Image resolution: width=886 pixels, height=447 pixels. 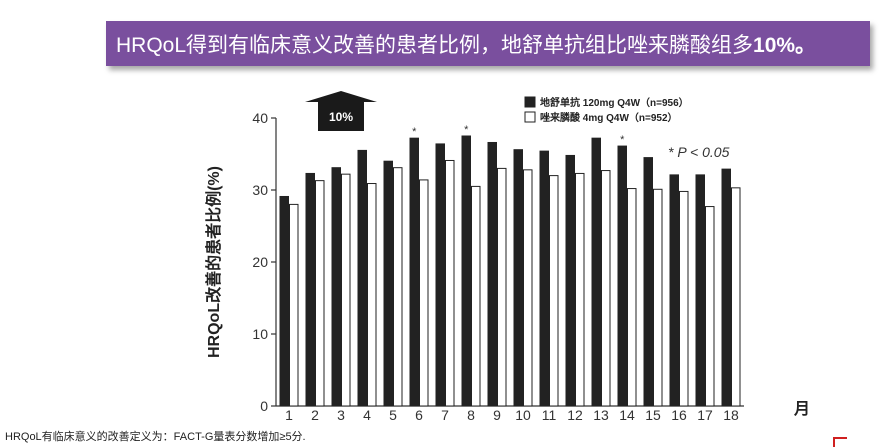 What do you see at coordinates (614, 102) in the screenshot?
I see `legend-label-denosumab: 地舒单抗 120mg Q4W（n=956）` at bounding box center [614, 102].